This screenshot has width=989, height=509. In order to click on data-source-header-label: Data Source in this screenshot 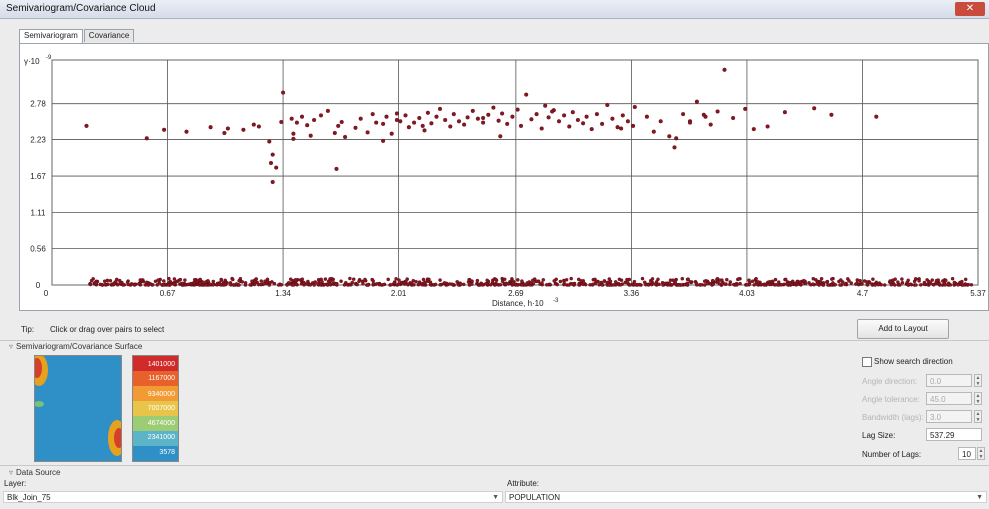, I will do `click(38, 472)`.